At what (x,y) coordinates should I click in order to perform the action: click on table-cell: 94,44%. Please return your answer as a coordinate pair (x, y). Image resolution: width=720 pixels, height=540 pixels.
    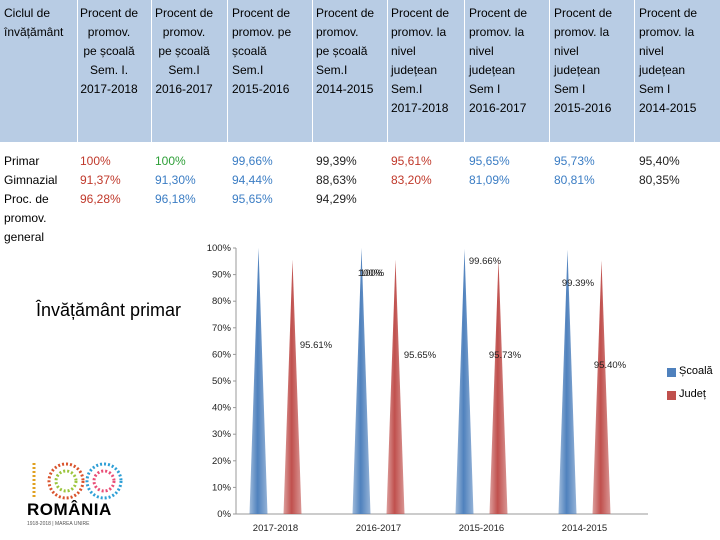
    Looking at the image, I should click on (252, 180).